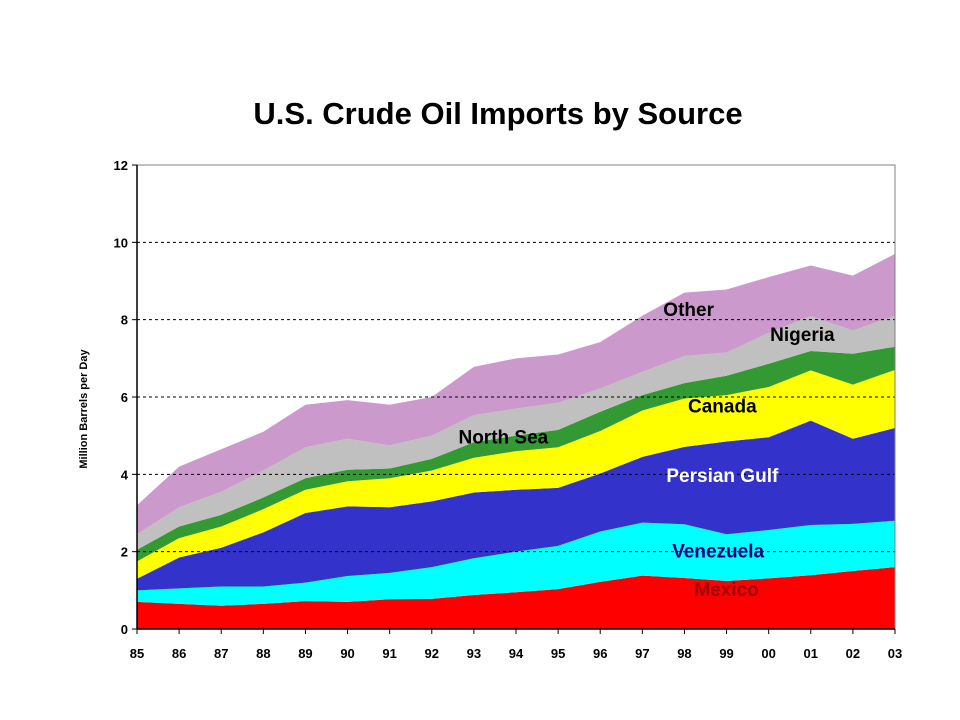 This screenshot has width=960, height=720. What do you see at coordinates (121, 242) in the screenshot?
I see `y-tick-label: 10` at bounding box center [121, 242].